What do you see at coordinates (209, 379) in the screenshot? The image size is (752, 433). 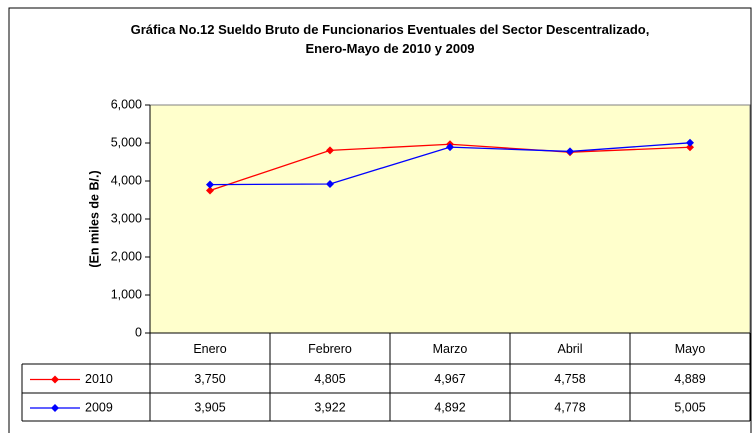 I see `table-value: 3,750` at bounding box center [209, 379].